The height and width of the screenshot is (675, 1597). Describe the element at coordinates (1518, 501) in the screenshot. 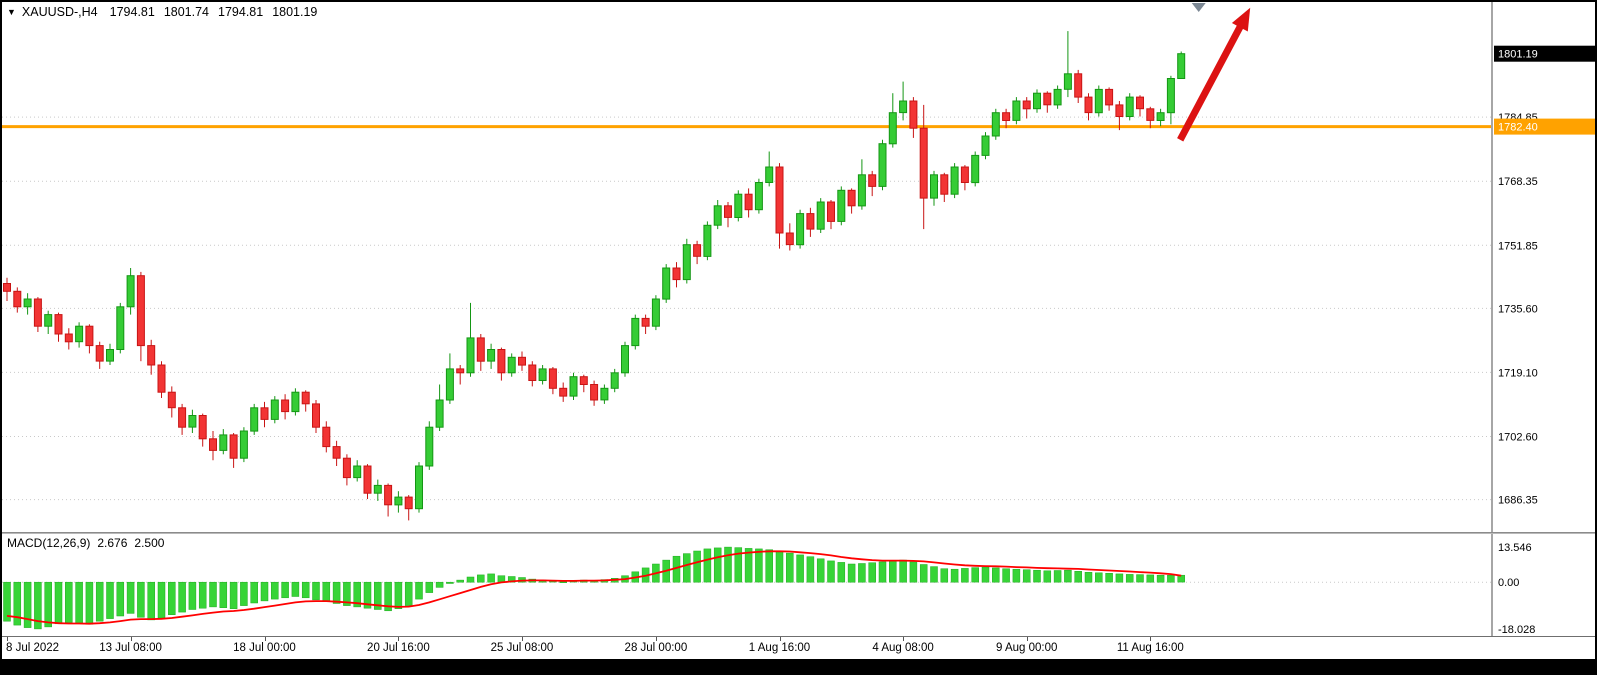

I see `price-axis-label: 1686.35` at that location.